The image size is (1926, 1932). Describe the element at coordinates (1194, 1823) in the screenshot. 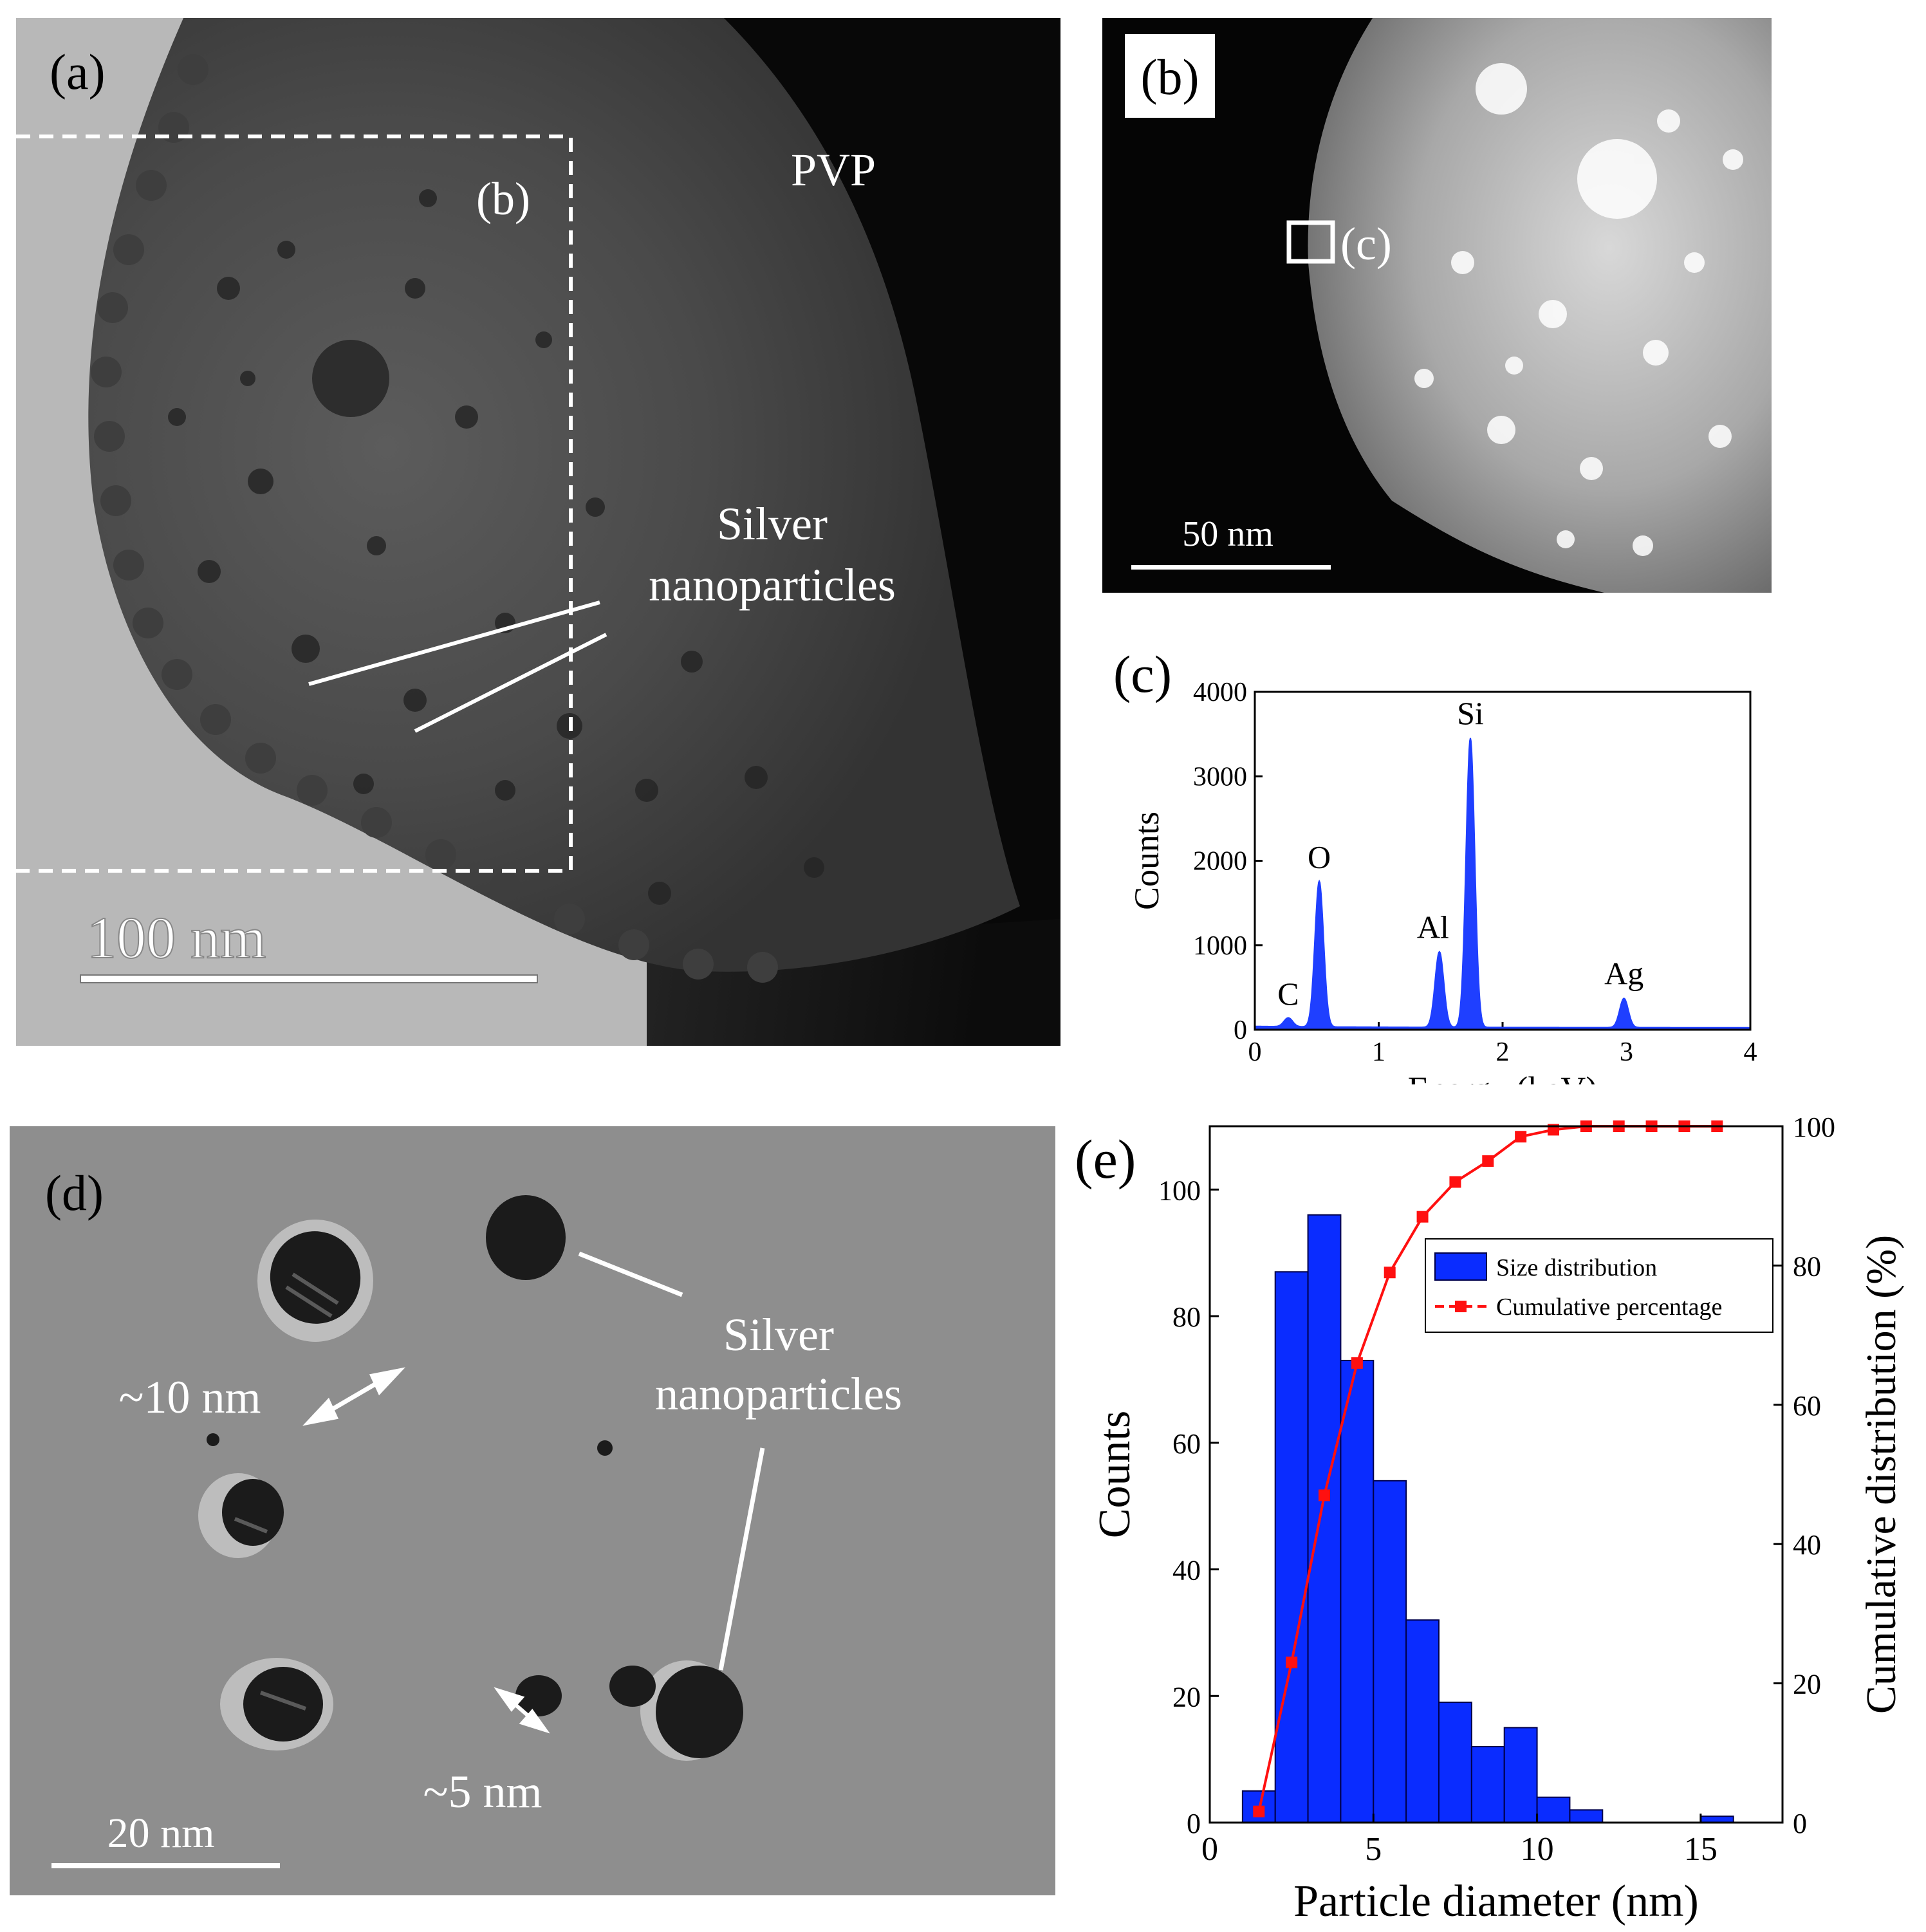

I see `y-tick-label-e: 0` at that location.